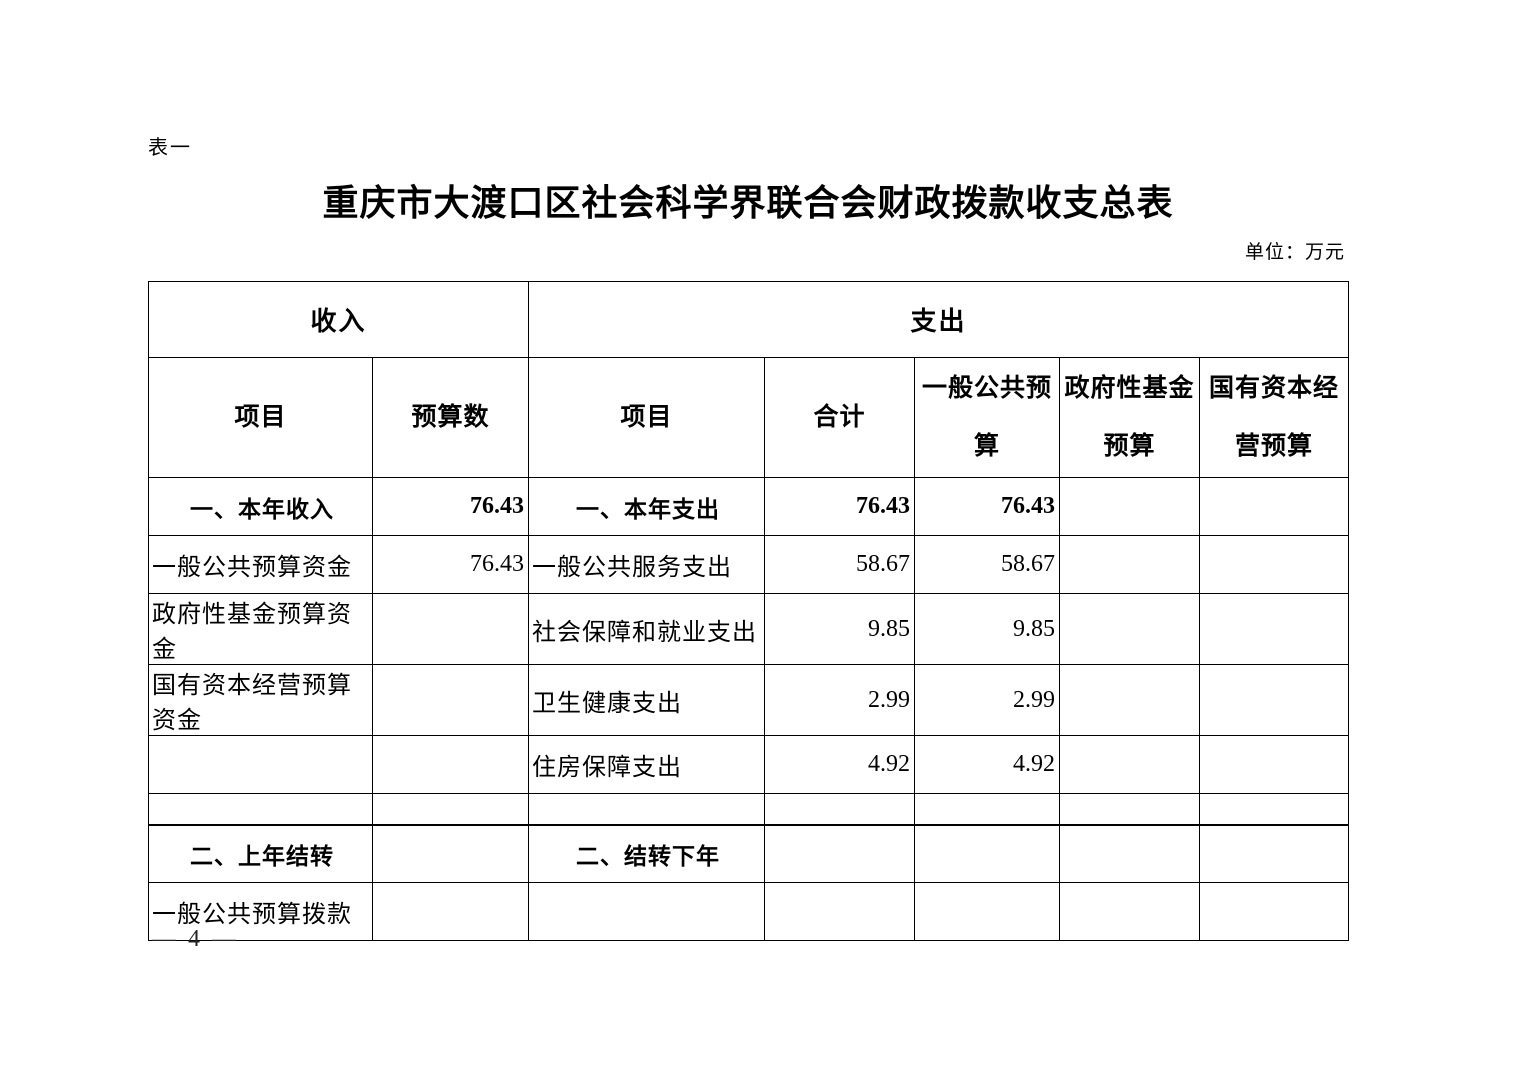  I want to click on table-row, so click(749, 809).